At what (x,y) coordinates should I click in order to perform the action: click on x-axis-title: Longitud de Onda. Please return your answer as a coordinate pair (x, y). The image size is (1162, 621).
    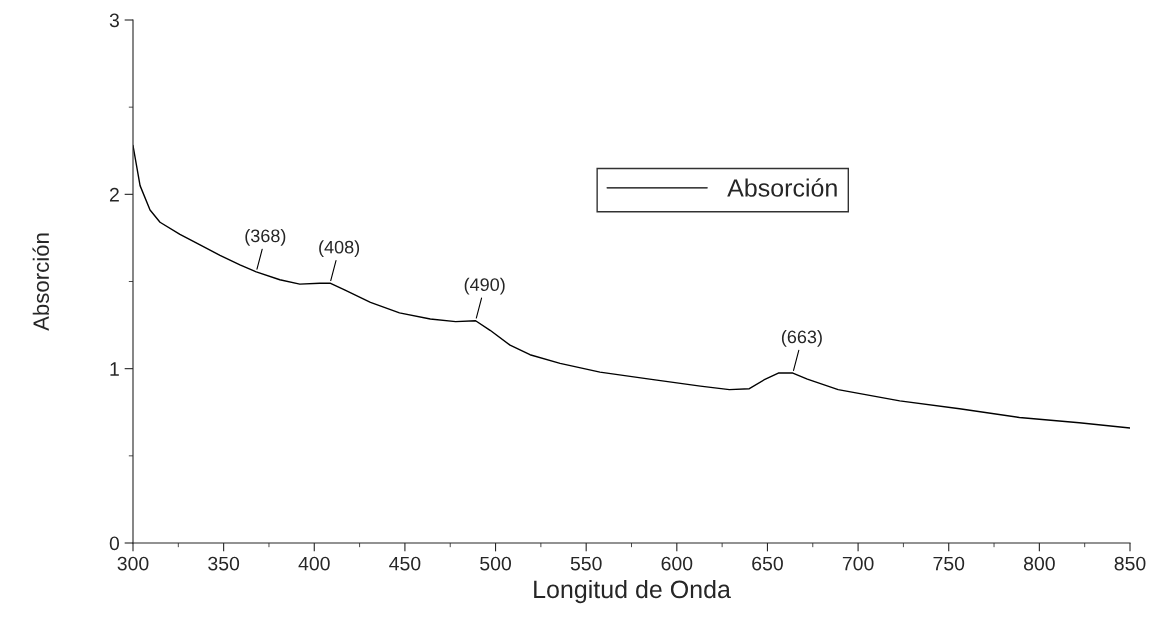
    Looking at the image, I should click on (632, 591).